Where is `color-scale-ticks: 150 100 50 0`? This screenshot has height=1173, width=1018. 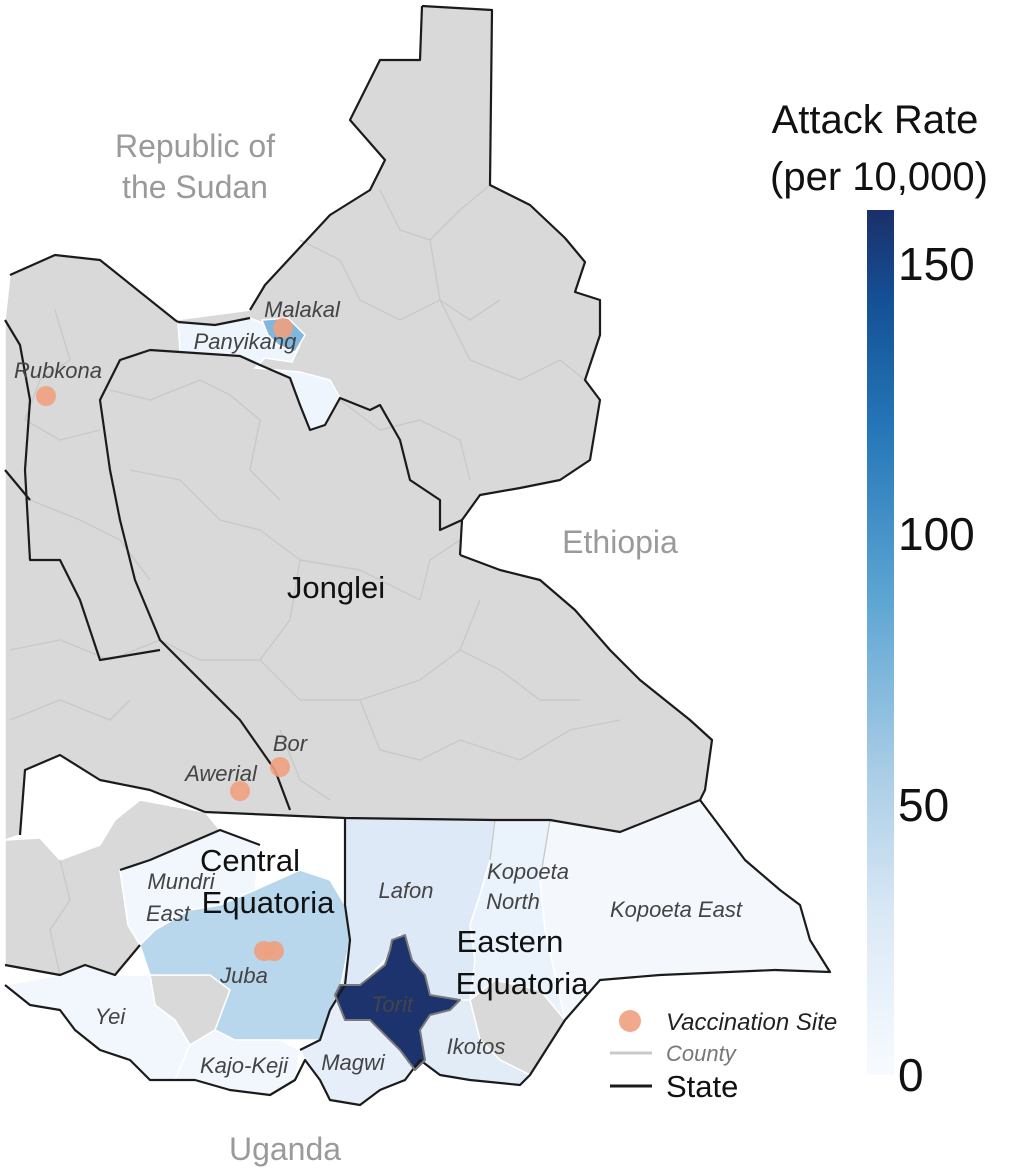 color-scale-ticks: 150 100 50 0 is located at coordinates (936, 669).